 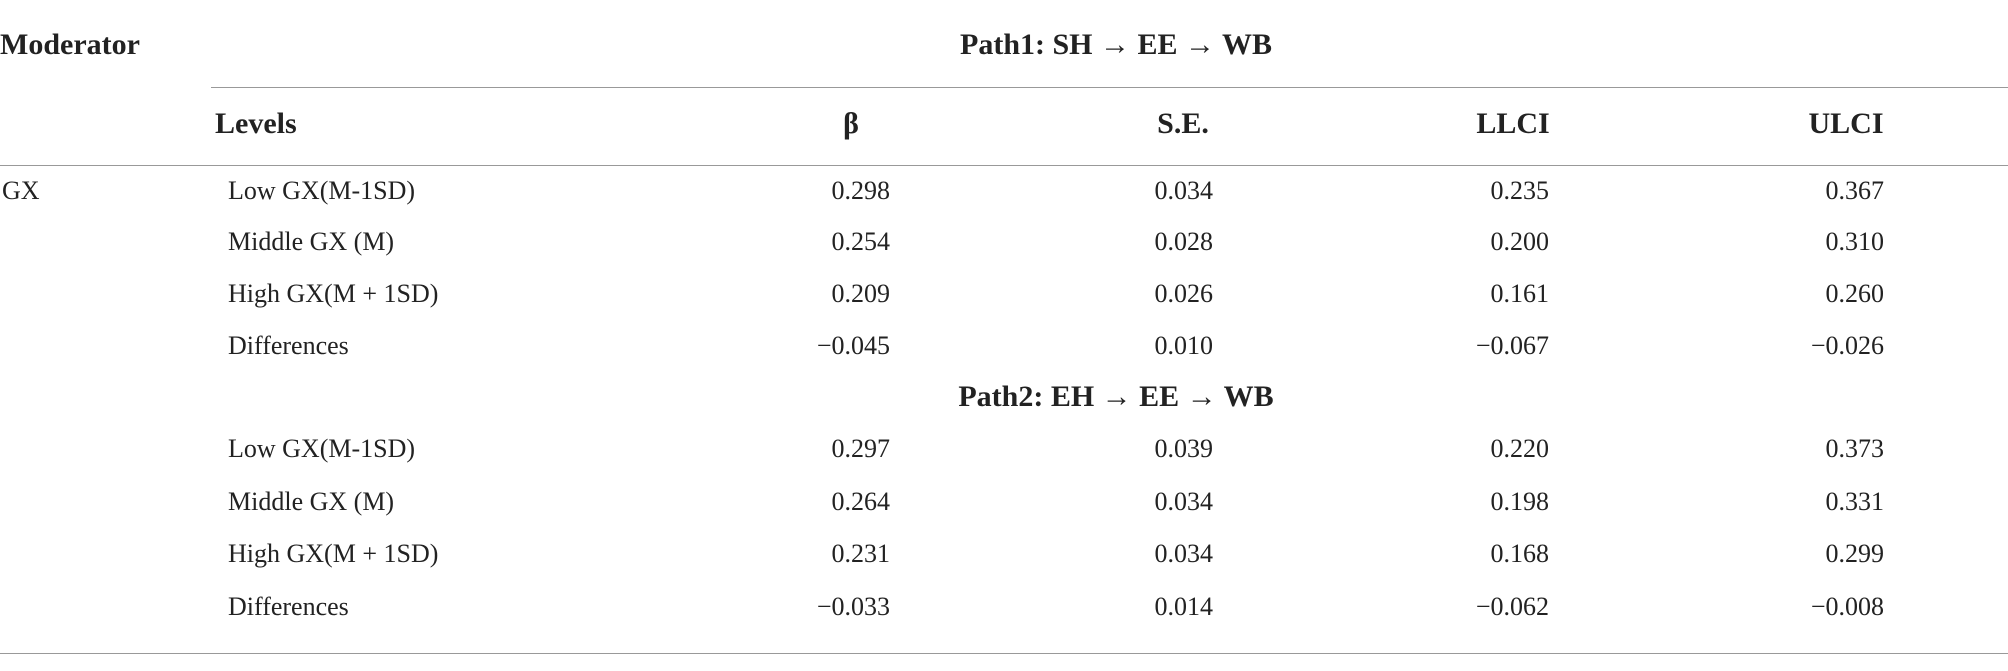 I want to click on cell-value: 0.298, so click(x=861, y=190).